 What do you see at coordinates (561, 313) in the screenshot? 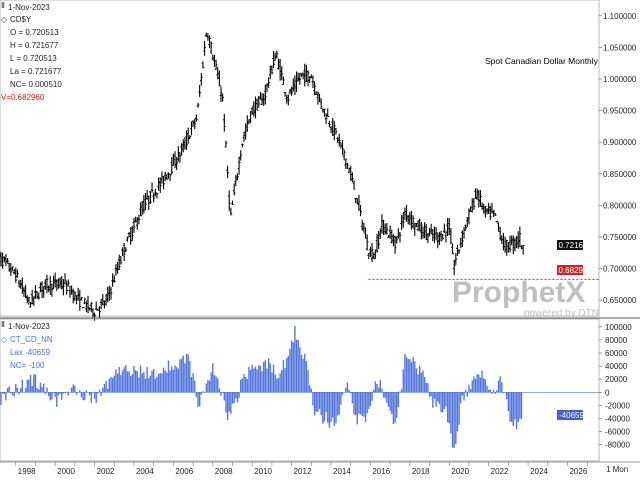
I see `watermark-sub: powered by DTN` at bounding box center [561, 313].